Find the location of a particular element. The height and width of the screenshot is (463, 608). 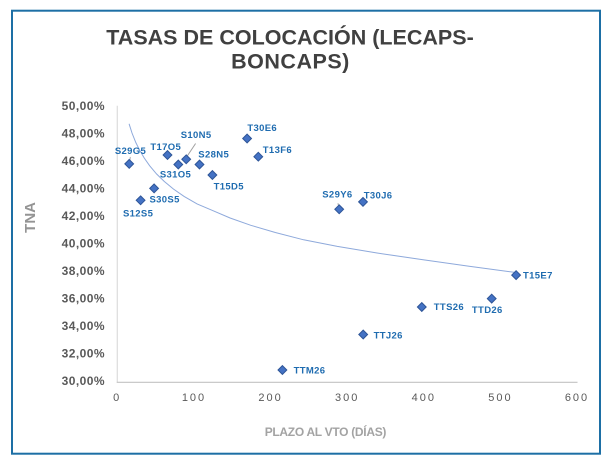

svg-text: T30J6 is located at coordinates (378, 196).